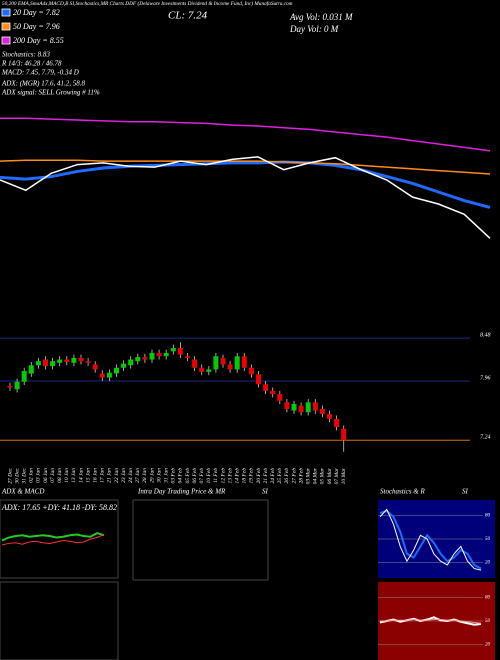  I want to click on annotation: R 14/3: 46.28 / 46.78, so click(31, 64).